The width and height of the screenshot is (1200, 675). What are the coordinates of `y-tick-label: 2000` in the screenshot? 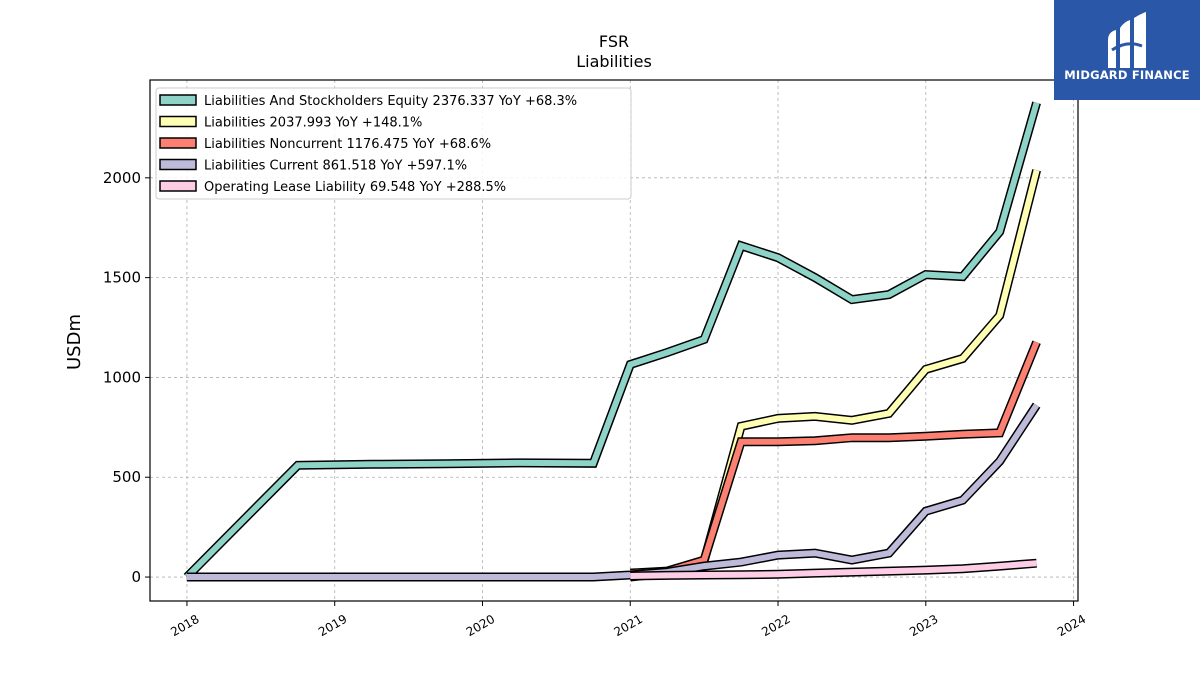 It's located at (122, 178).